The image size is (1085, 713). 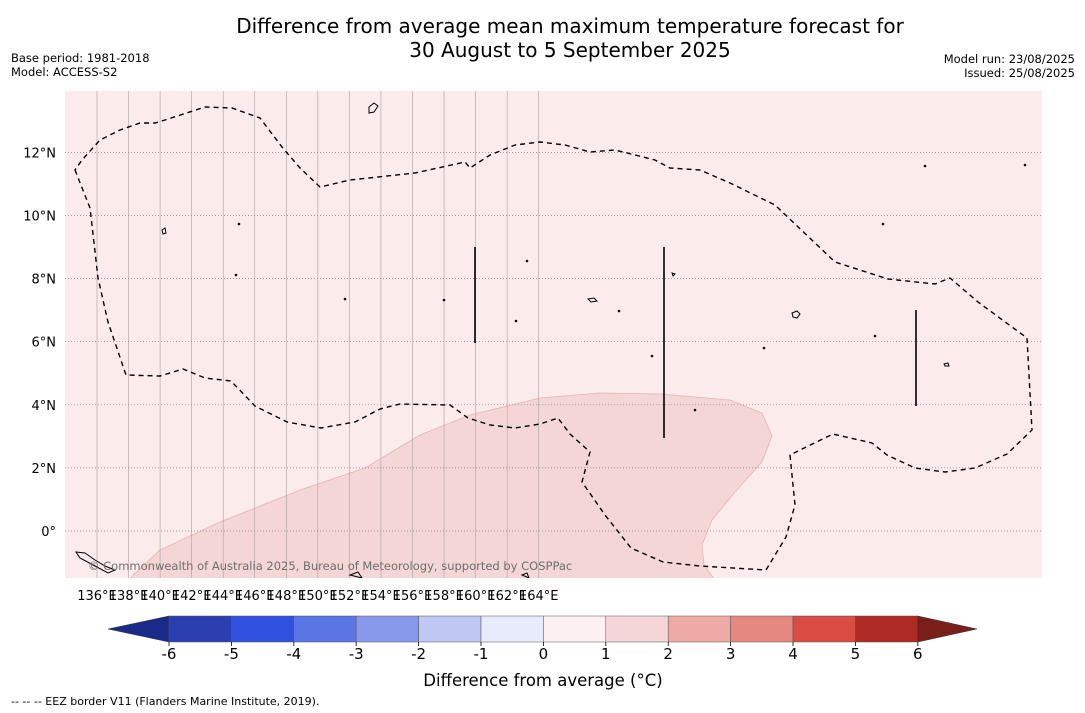 What do you see at coordinates (39, 153) in the screenshot?
I see `latitude-label: 12°N` at bounding box center [39, 153].